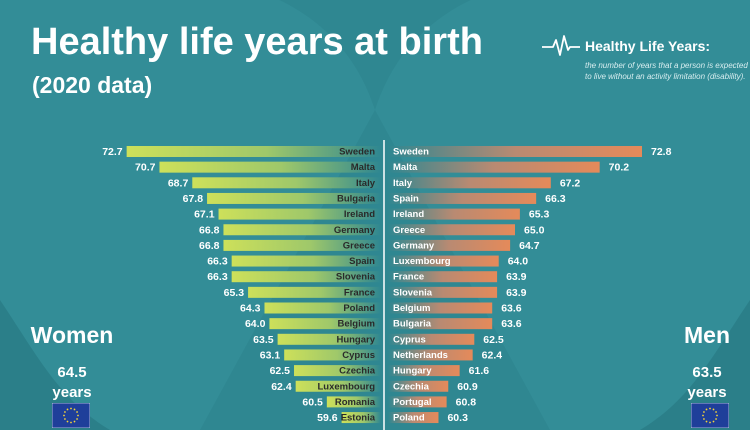  I want to click on category-label-men: Bulgaria, so click(412, 324).